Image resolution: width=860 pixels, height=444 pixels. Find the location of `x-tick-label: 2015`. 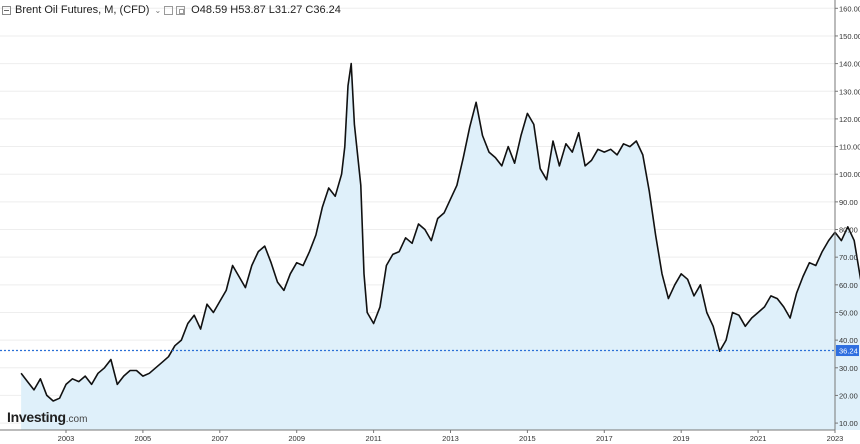

x-tick-label: 2015 is located at coordinates (527, 438).